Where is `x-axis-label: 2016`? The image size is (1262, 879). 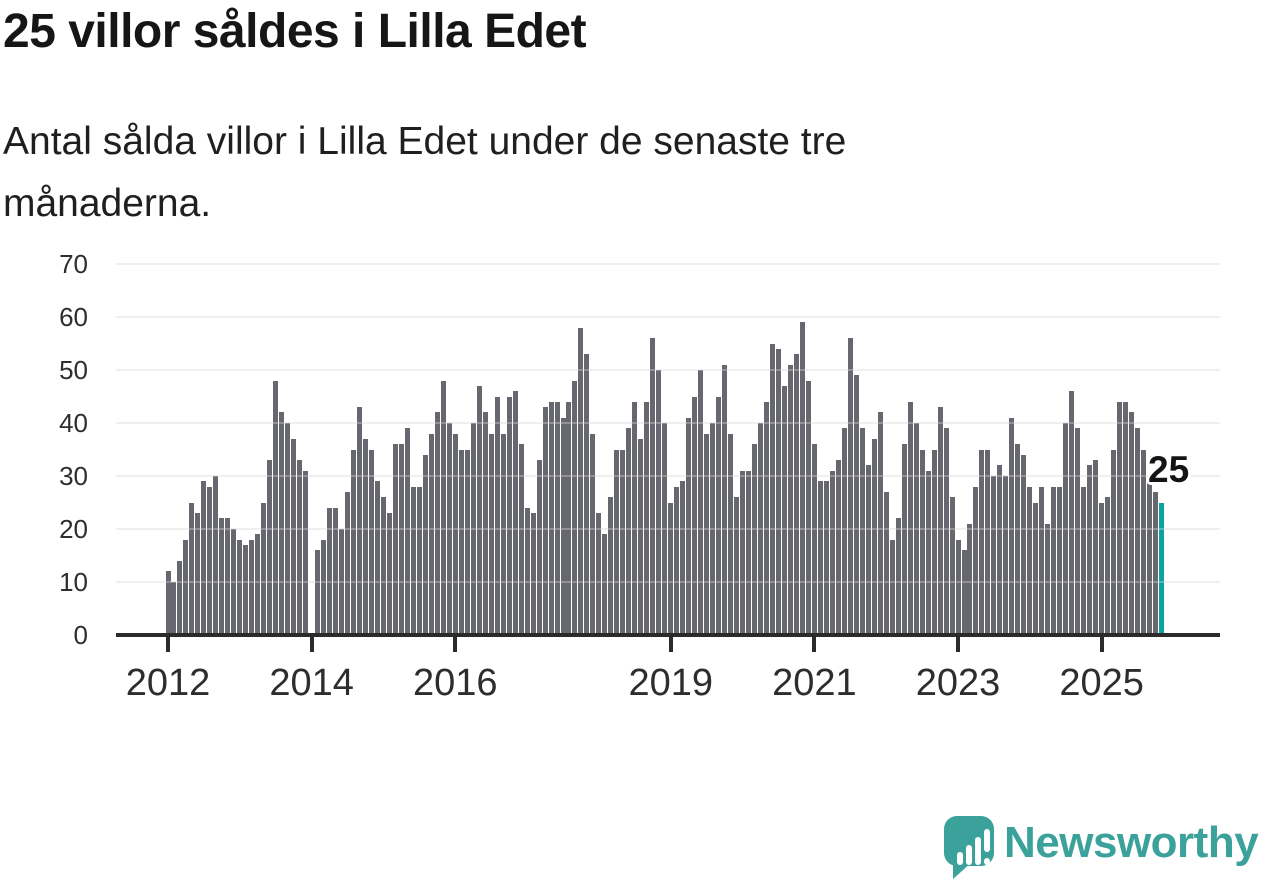 x-axis-label: 2016 is located at coordinates (455, 683).